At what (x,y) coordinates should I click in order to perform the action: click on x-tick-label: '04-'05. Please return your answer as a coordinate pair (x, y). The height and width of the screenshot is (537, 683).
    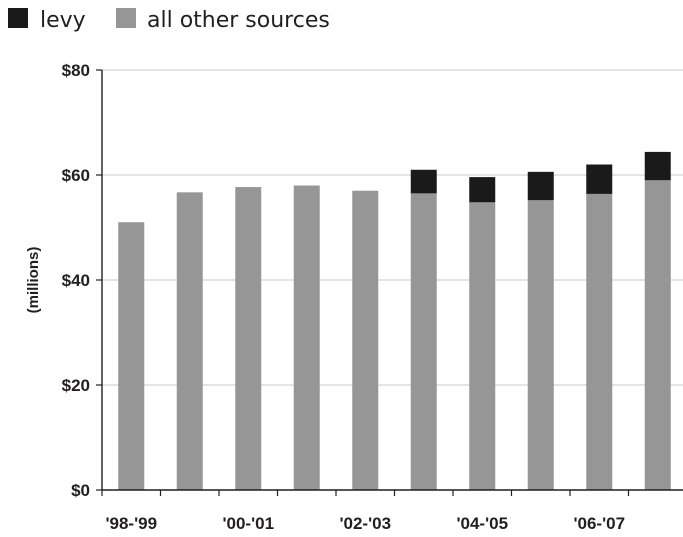
    Looking at the image, I should click on (482, 523).